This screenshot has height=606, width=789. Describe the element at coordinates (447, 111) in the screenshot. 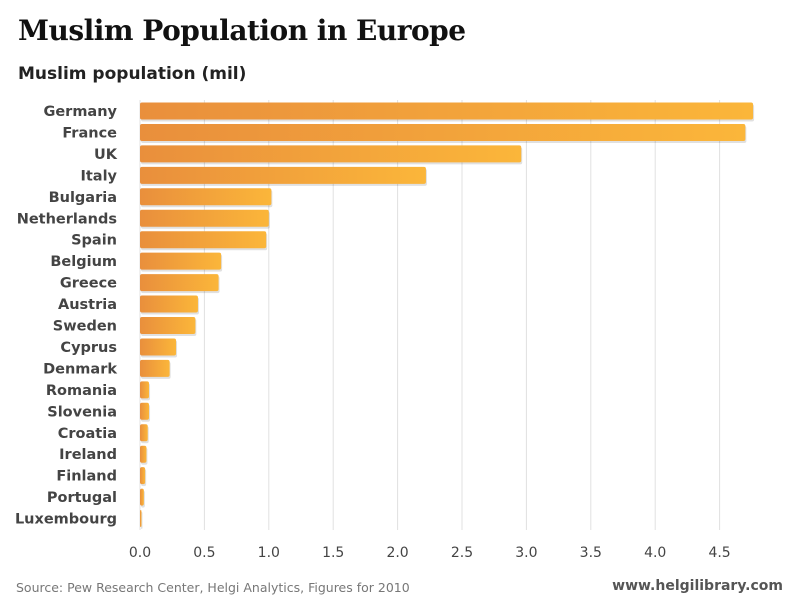

I see `bar-germany` at that location.